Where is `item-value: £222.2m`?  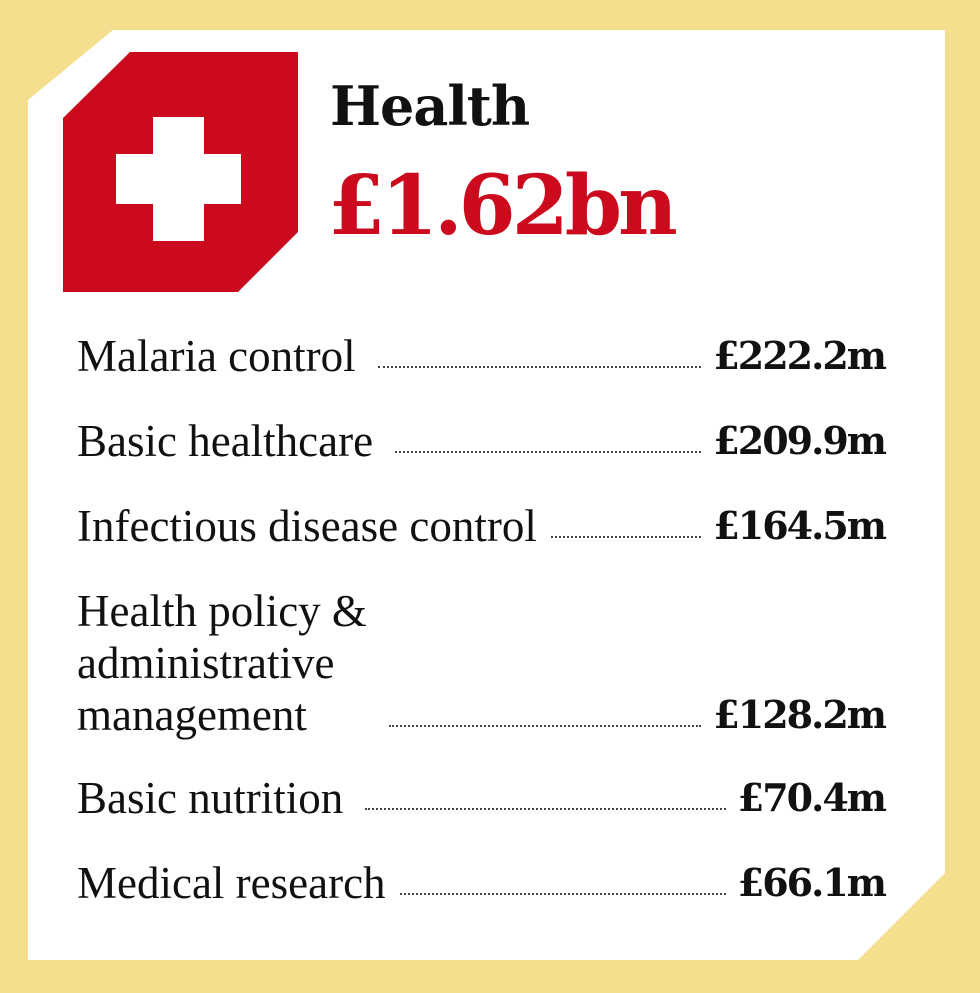 item-value: £222.2m is located at coordinates (800, 355).